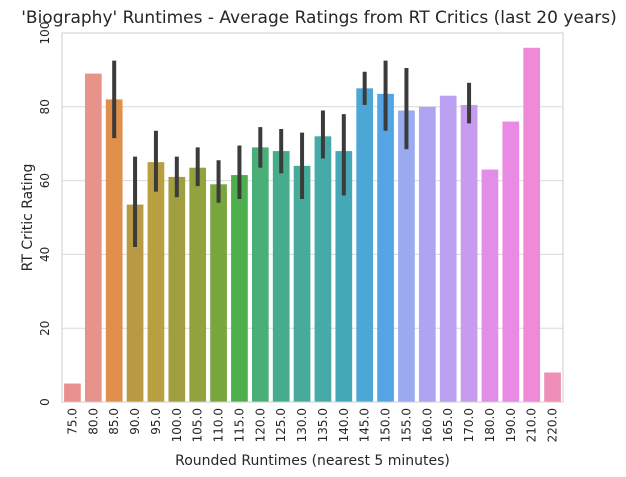 This screenshot has height=477, width=626. What do you see at coordinates (427, 425) in the screenshot?
I see `x-tick-label: 160.0` at bounding box center [427, 425].